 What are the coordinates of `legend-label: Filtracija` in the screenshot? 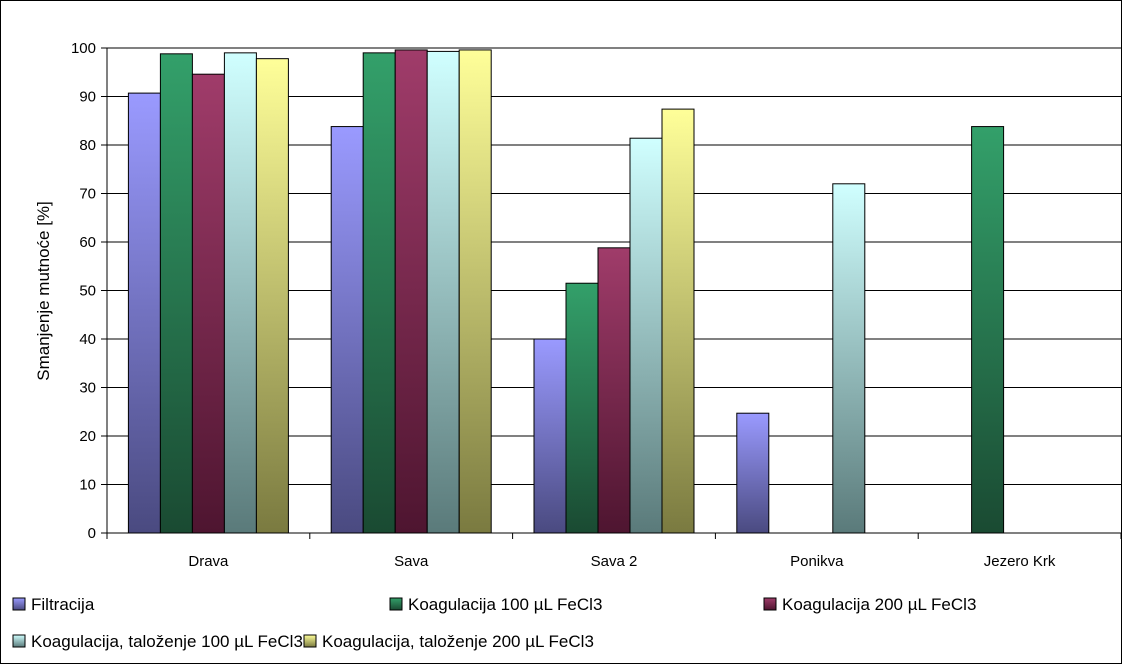 It's located at (63, 604).